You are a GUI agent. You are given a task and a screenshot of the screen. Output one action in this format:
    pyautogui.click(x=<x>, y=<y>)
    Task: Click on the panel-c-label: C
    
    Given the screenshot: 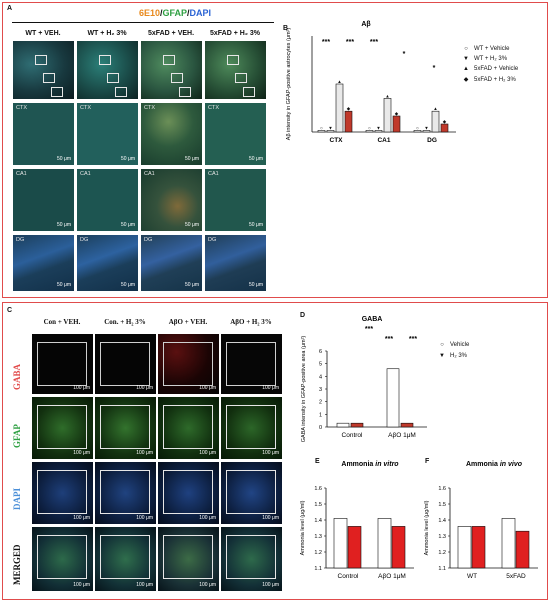 What is the action you would take?
    pyautogui.click(x=10, y=310)
    